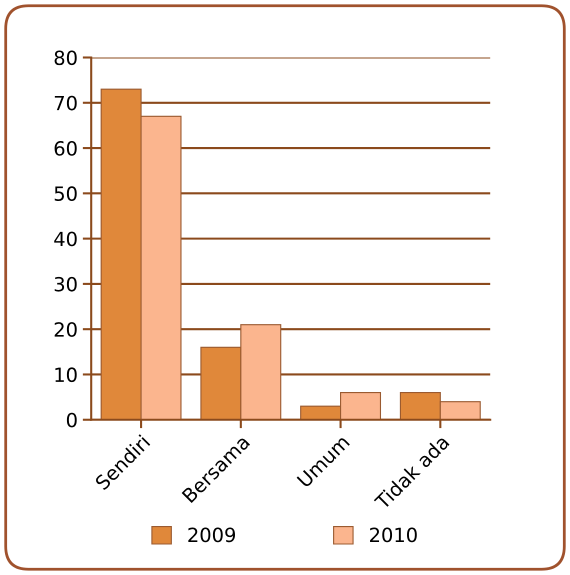  What do you see at coordinates (65, 58) in the screenshot?
I see `y-tick-label: 80` at bounding box center [65, 58].